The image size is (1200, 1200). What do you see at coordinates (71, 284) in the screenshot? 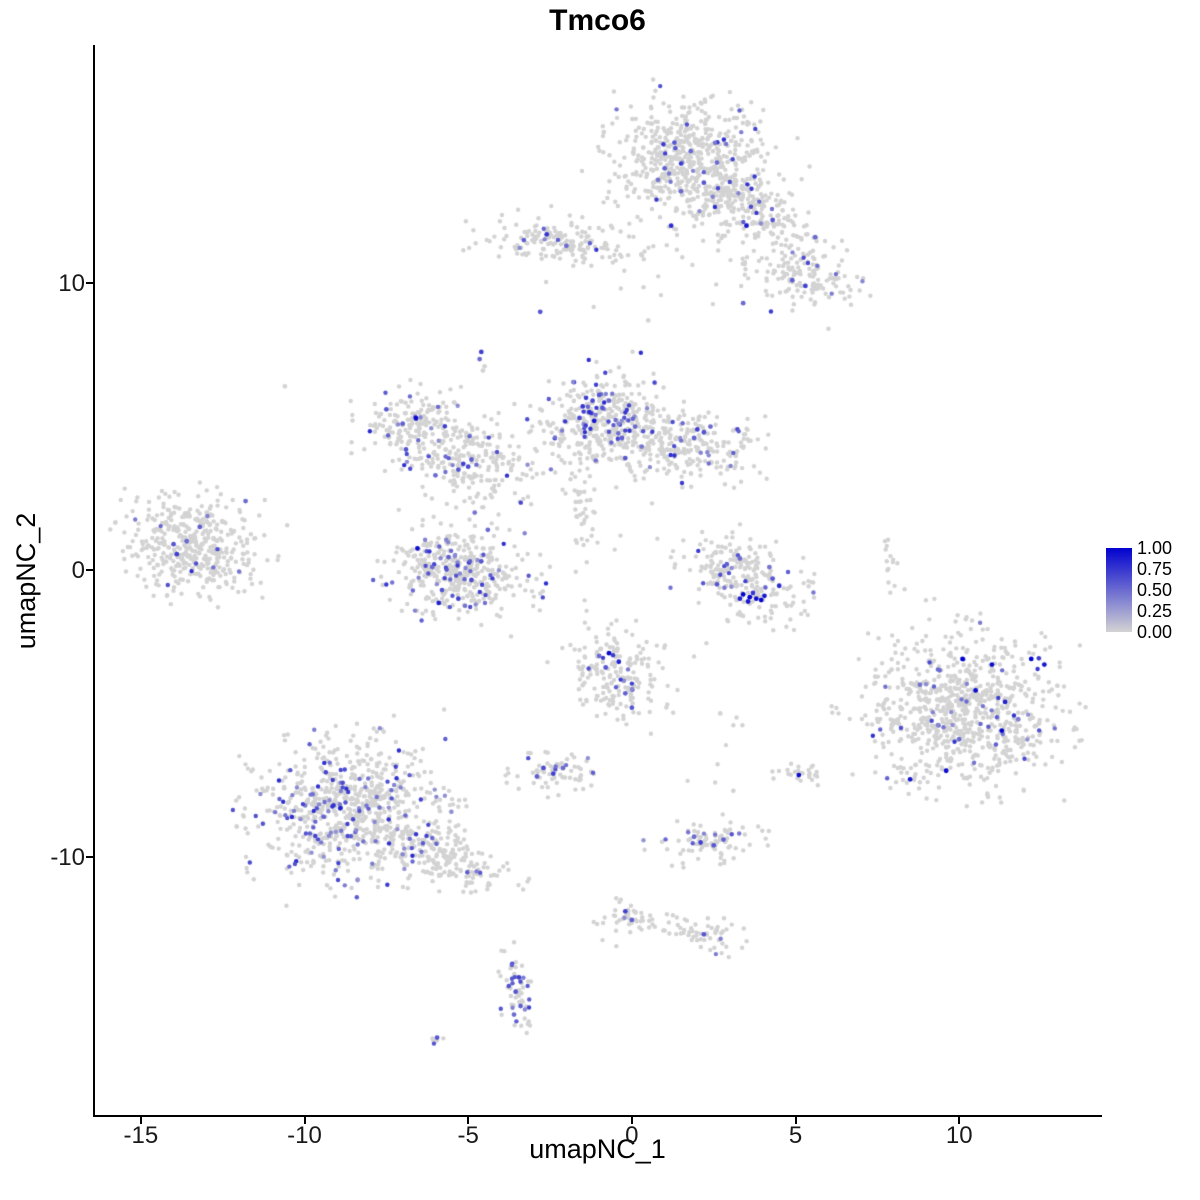
I see `y-tick-label: 10` at bounding box center [71, 284].